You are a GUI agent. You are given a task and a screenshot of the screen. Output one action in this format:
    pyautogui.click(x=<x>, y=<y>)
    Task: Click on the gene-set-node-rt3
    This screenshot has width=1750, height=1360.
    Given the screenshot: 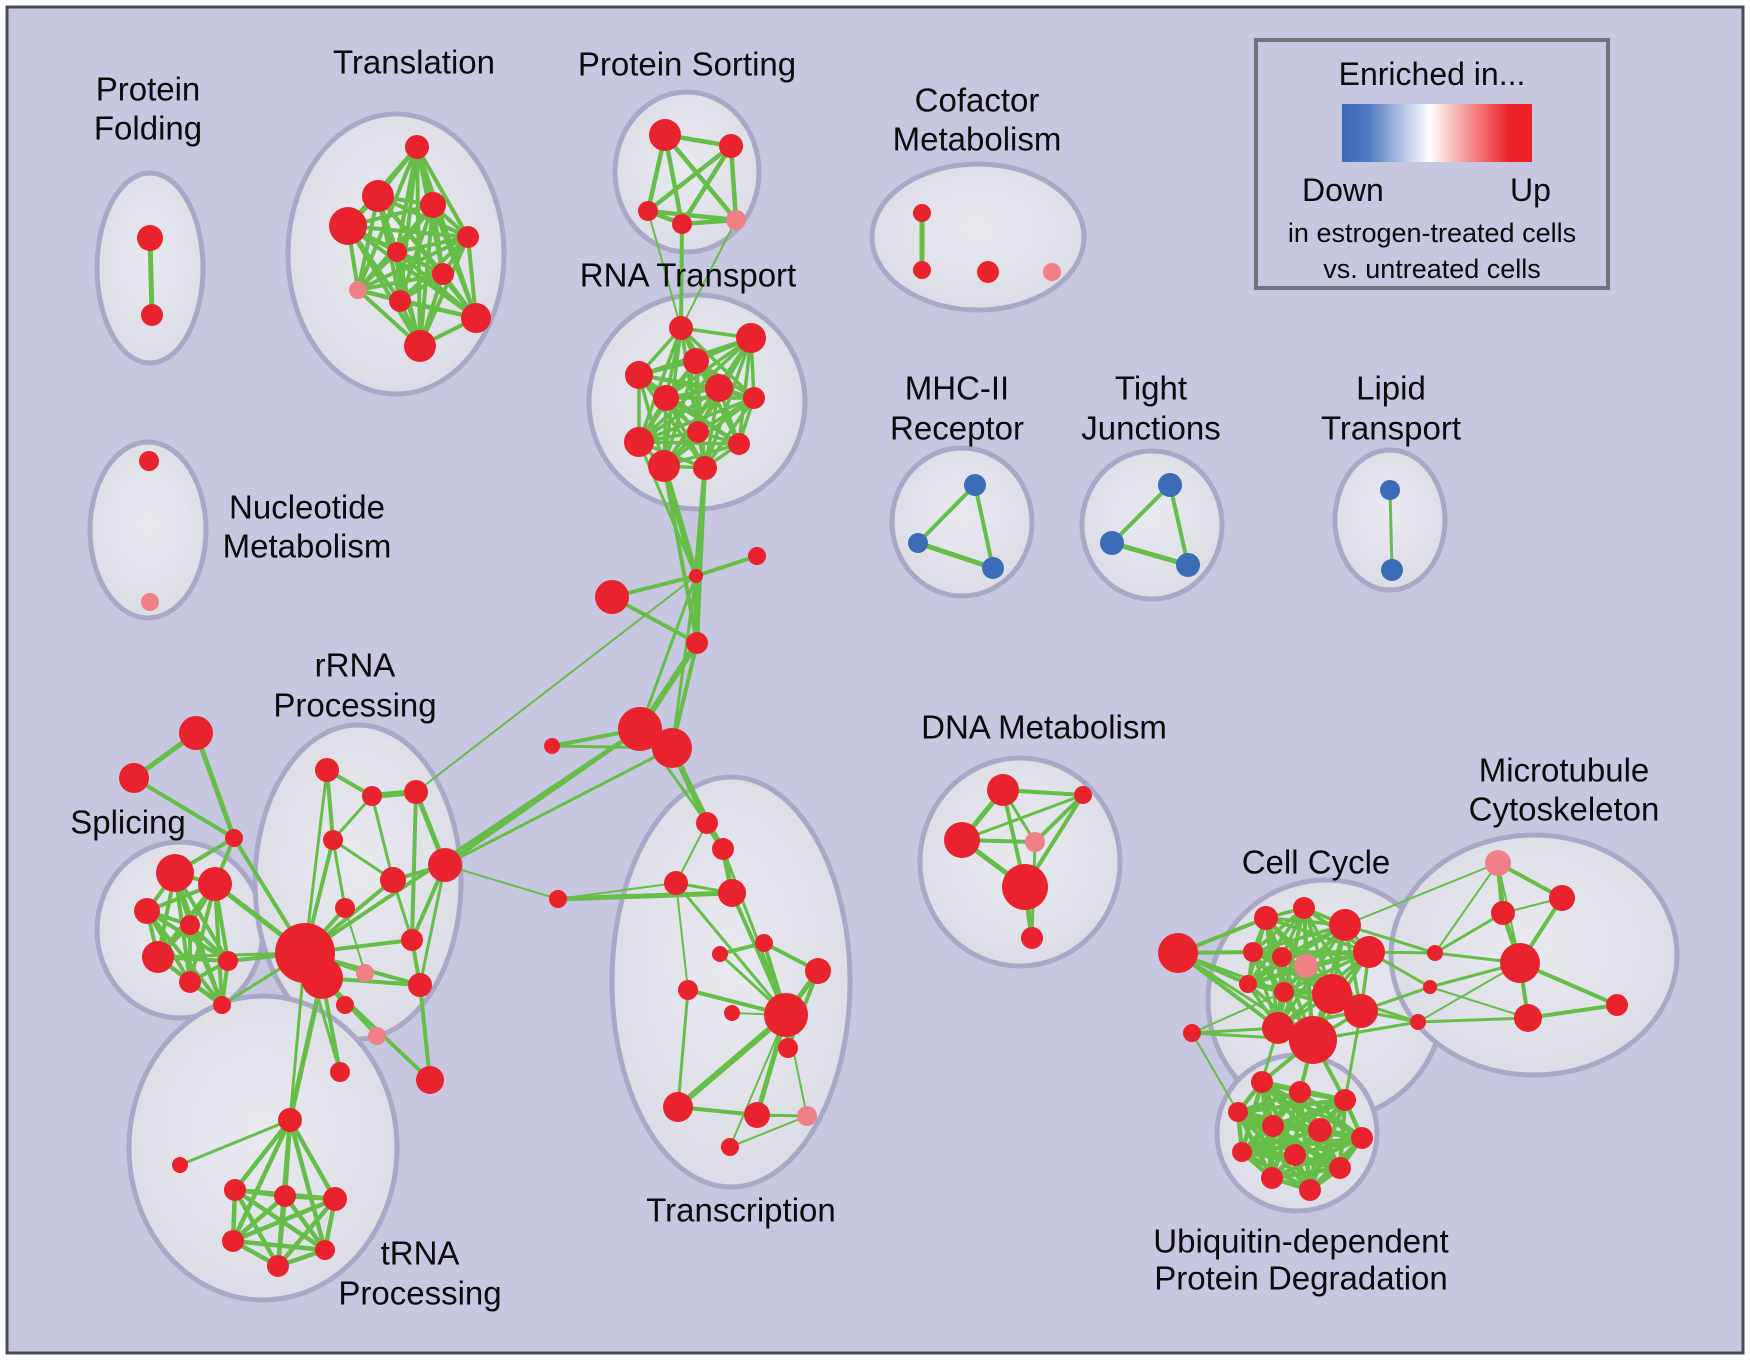 What is the action you would take?
    pyautogui.click(x=696, y=361)
    